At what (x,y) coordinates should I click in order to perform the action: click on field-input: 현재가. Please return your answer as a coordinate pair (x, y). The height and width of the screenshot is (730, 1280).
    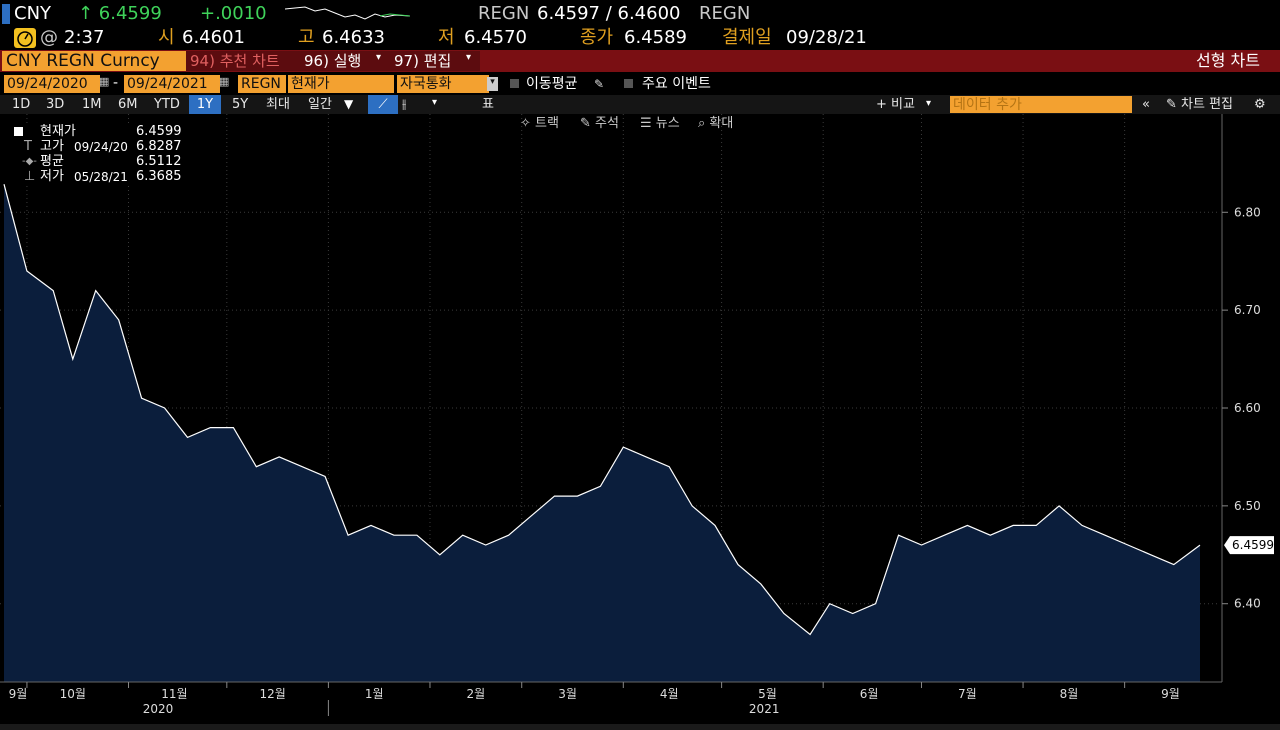
    Looking at the image, I should click on (341, 84).